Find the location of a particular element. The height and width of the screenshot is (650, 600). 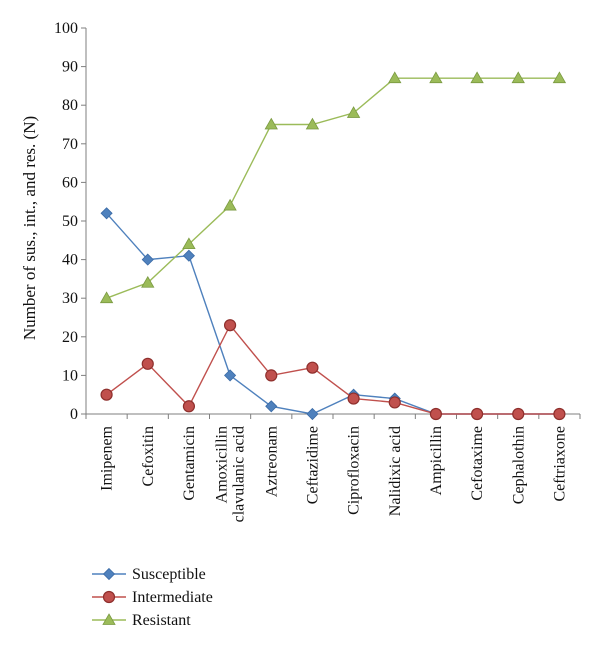

y-tick-label: 30 is located at coordinates (70, 298).